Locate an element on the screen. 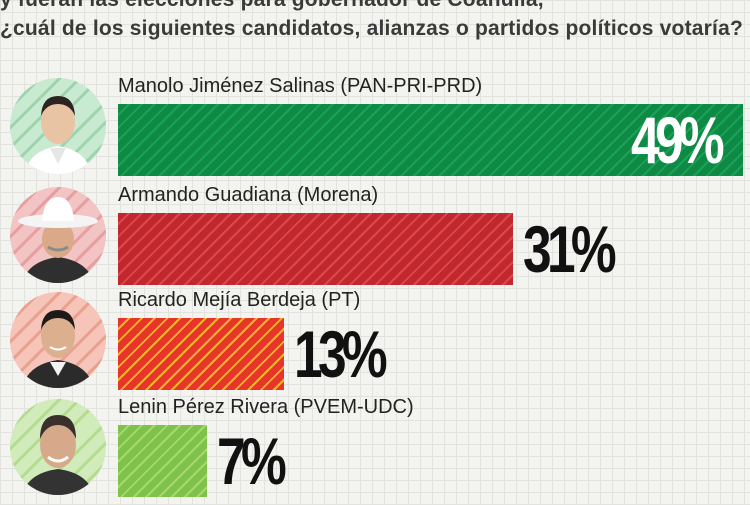 Image resolution: width=750 pixels, height=505 pixels. value-label-2: 31% is located at coordinates (570, 249).